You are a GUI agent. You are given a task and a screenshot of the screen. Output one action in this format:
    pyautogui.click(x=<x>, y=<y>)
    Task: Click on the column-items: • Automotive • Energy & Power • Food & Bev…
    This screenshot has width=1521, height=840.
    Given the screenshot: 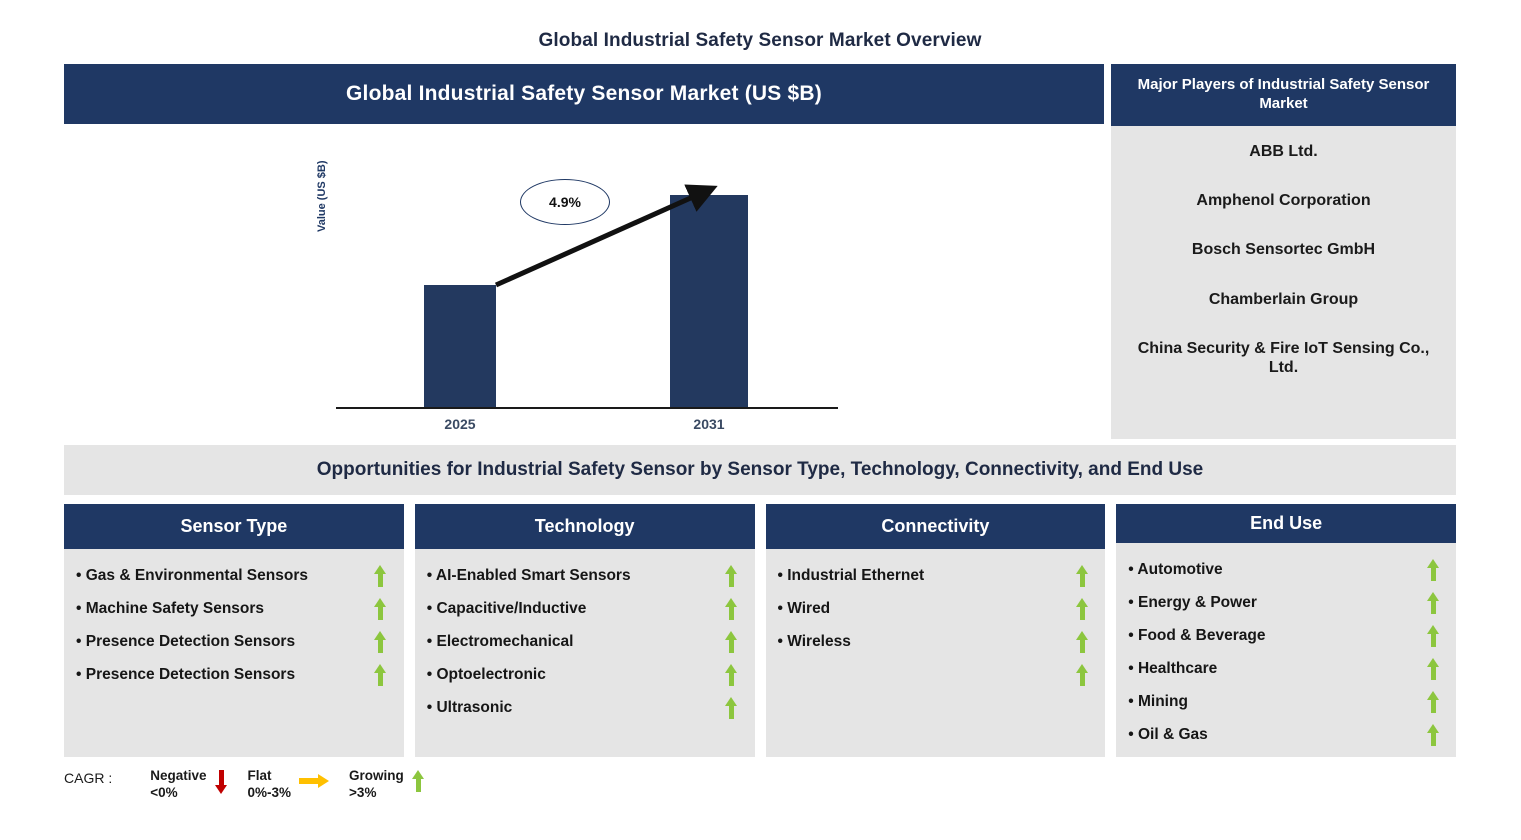 What is the action you would take?
    pyautogui.click(x=1286, y=650)
    